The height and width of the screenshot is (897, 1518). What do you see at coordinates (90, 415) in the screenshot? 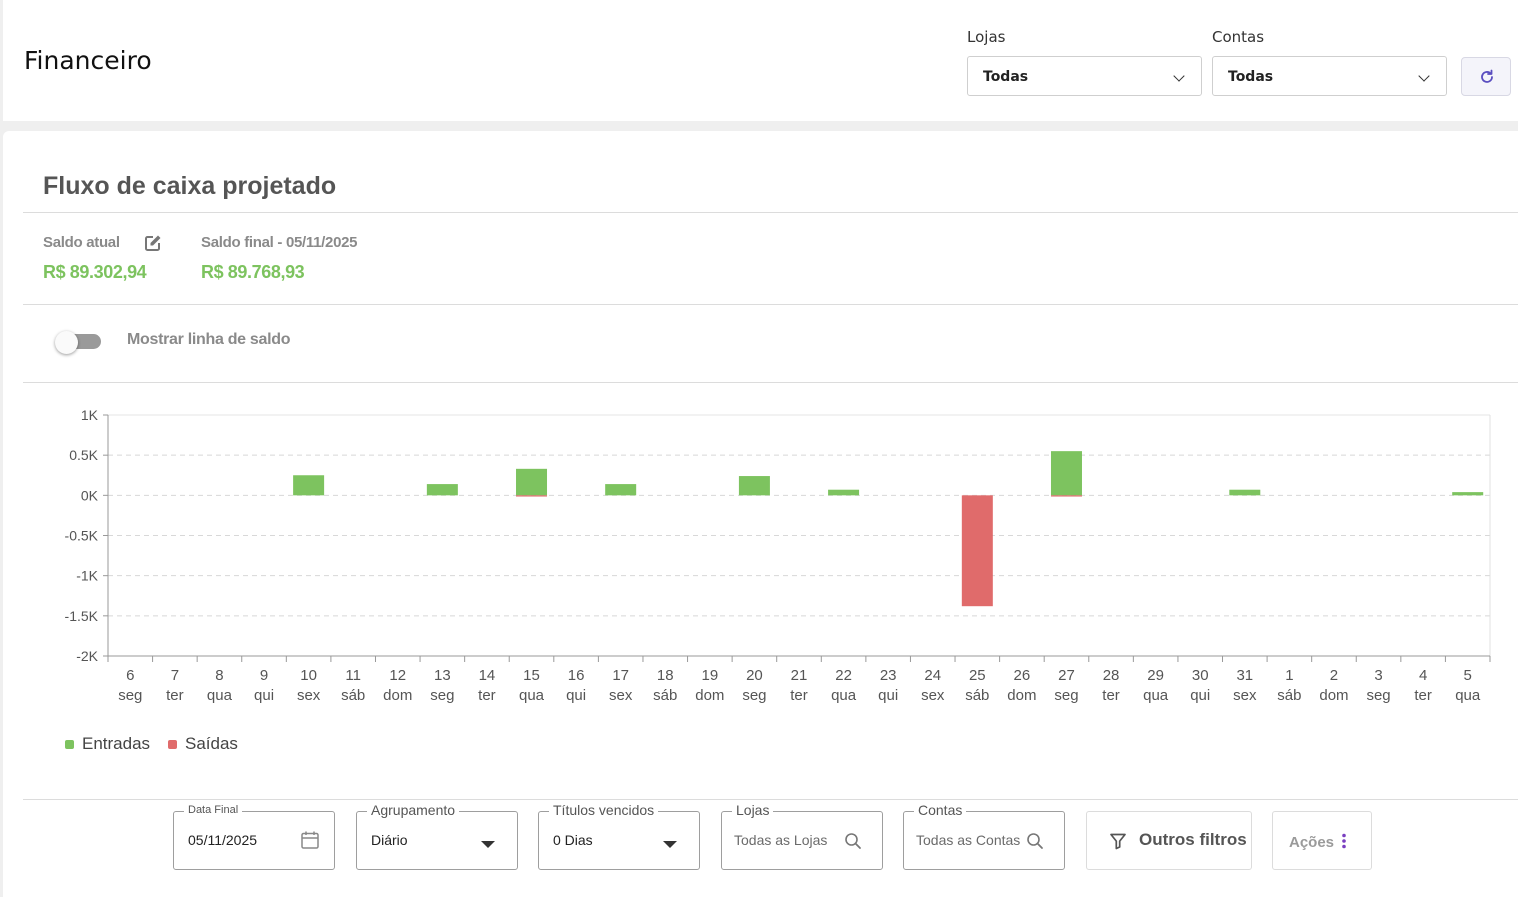
I see `y-tick-label: 1K` at bounding box center [90, 415].